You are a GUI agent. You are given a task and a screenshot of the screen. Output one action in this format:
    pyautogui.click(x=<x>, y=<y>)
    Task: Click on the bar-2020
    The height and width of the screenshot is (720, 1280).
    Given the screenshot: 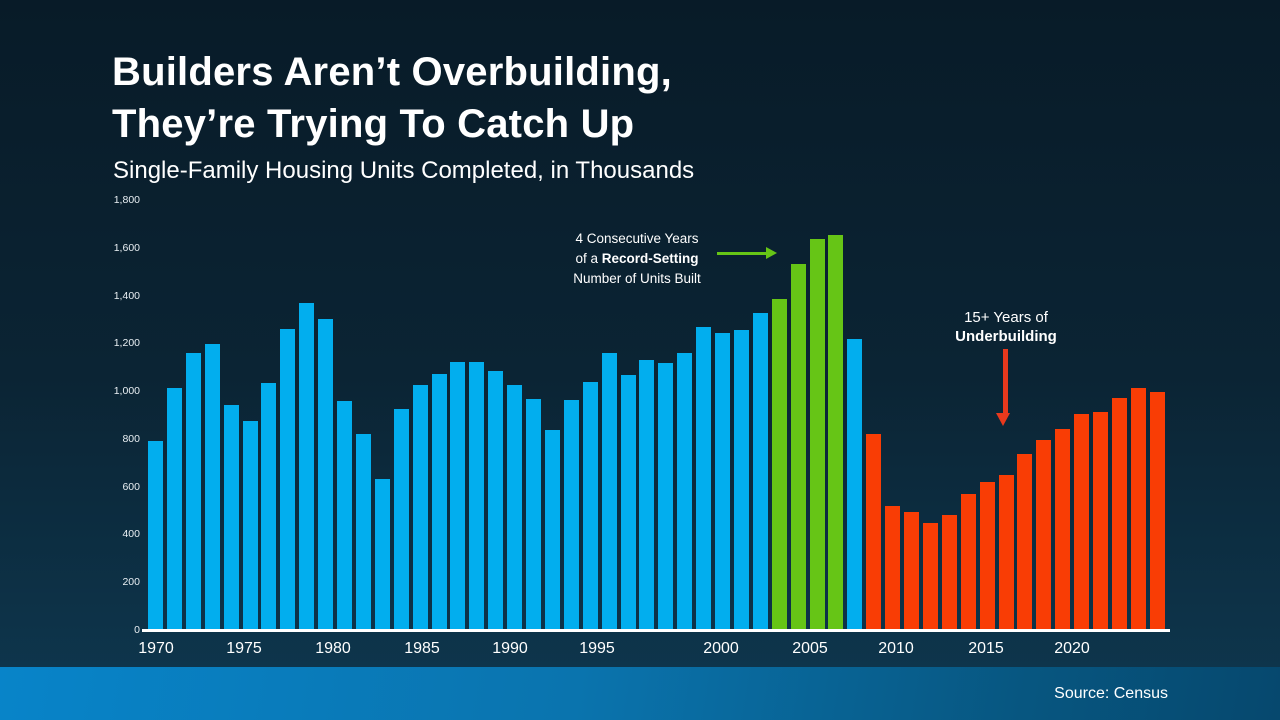 What is the action you would take?
    pyautogui.click(x=1100, y=521)
    